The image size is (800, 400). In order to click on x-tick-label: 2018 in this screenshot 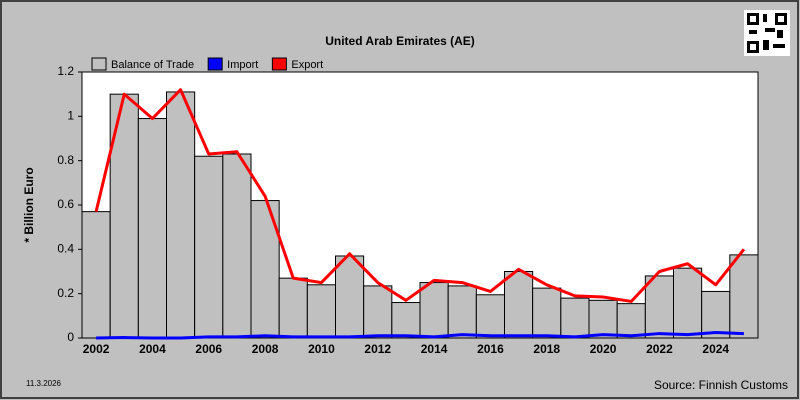, I will do `click(546, 349)`.